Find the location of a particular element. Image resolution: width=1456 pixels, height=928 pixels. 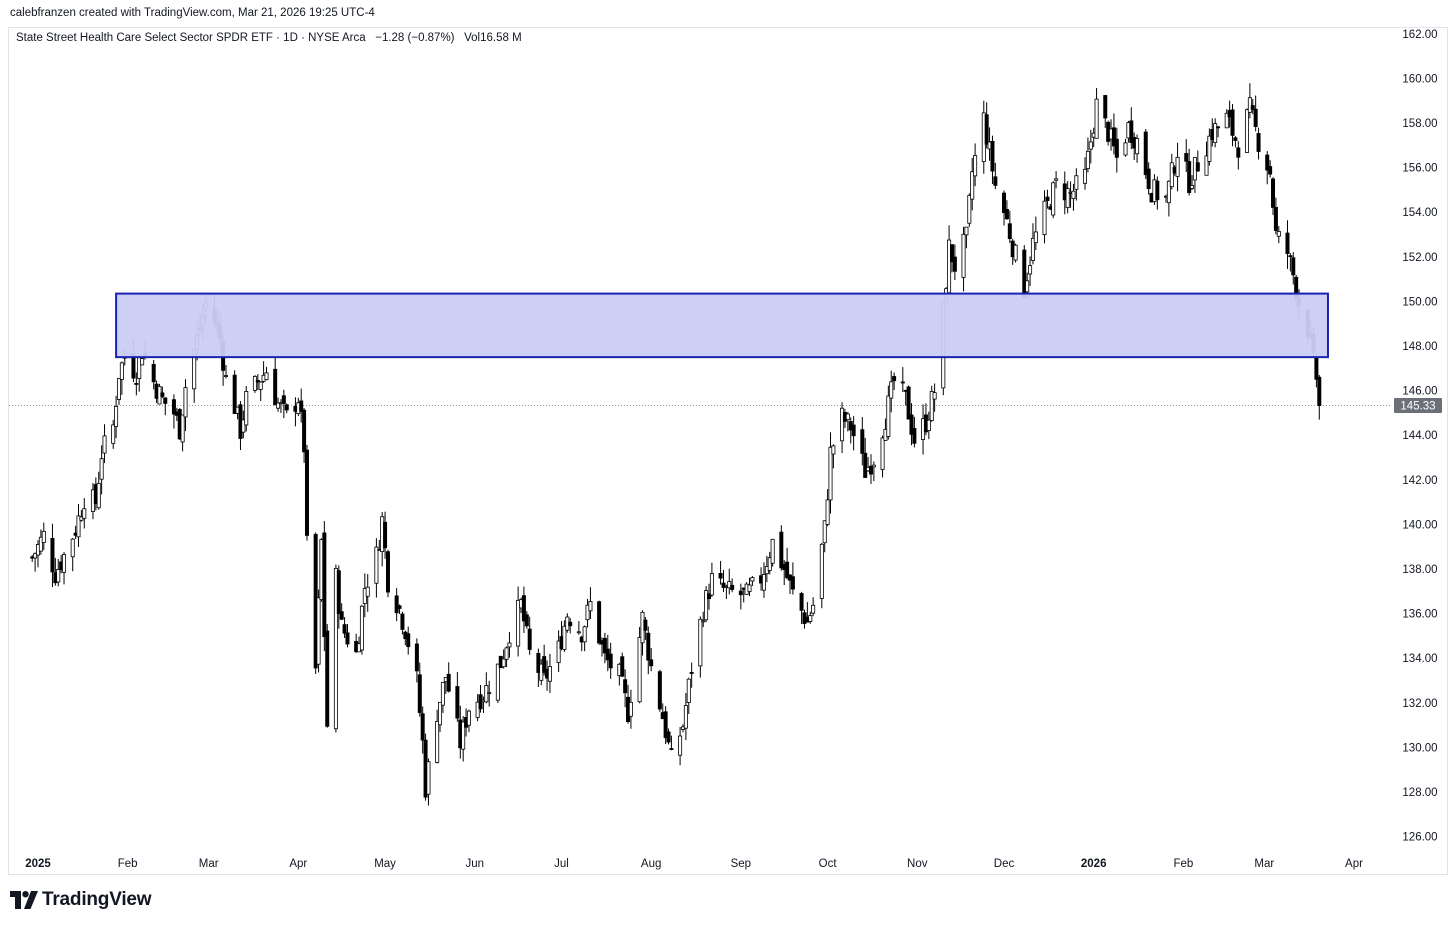

price-tick-label: 148.00 is located at coordinates (1419, 347).